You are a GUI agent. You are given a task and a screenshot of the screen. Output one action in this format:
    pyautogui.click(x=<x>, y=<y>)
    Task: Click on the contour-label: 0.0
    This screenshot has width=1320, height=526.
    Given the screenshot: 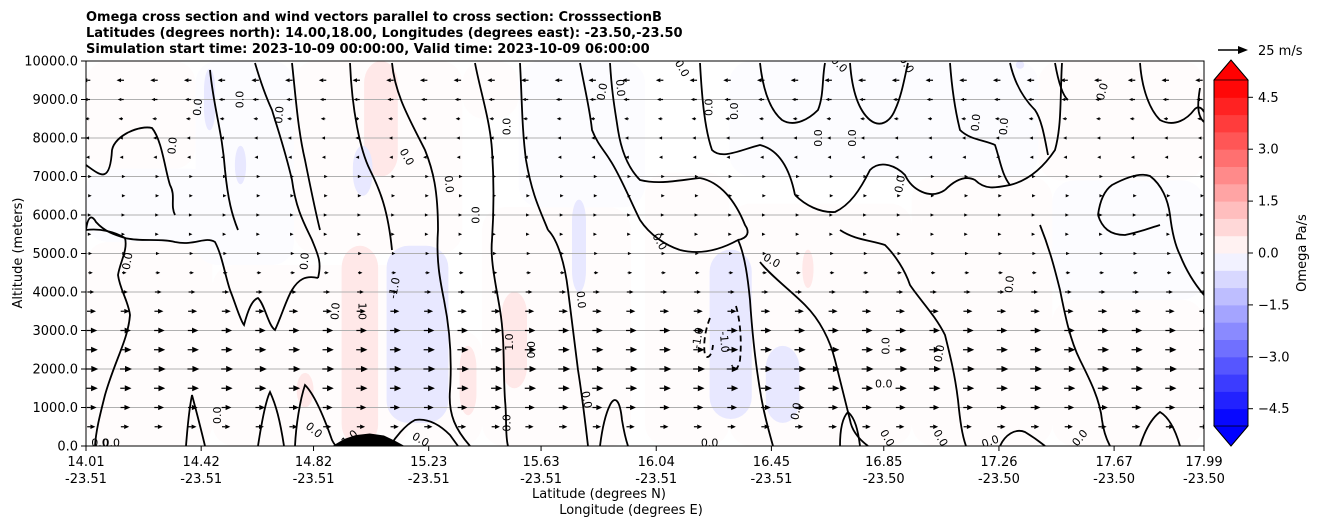 What is the action you would take?
    pyautogui.click(x=279, y=115)
    